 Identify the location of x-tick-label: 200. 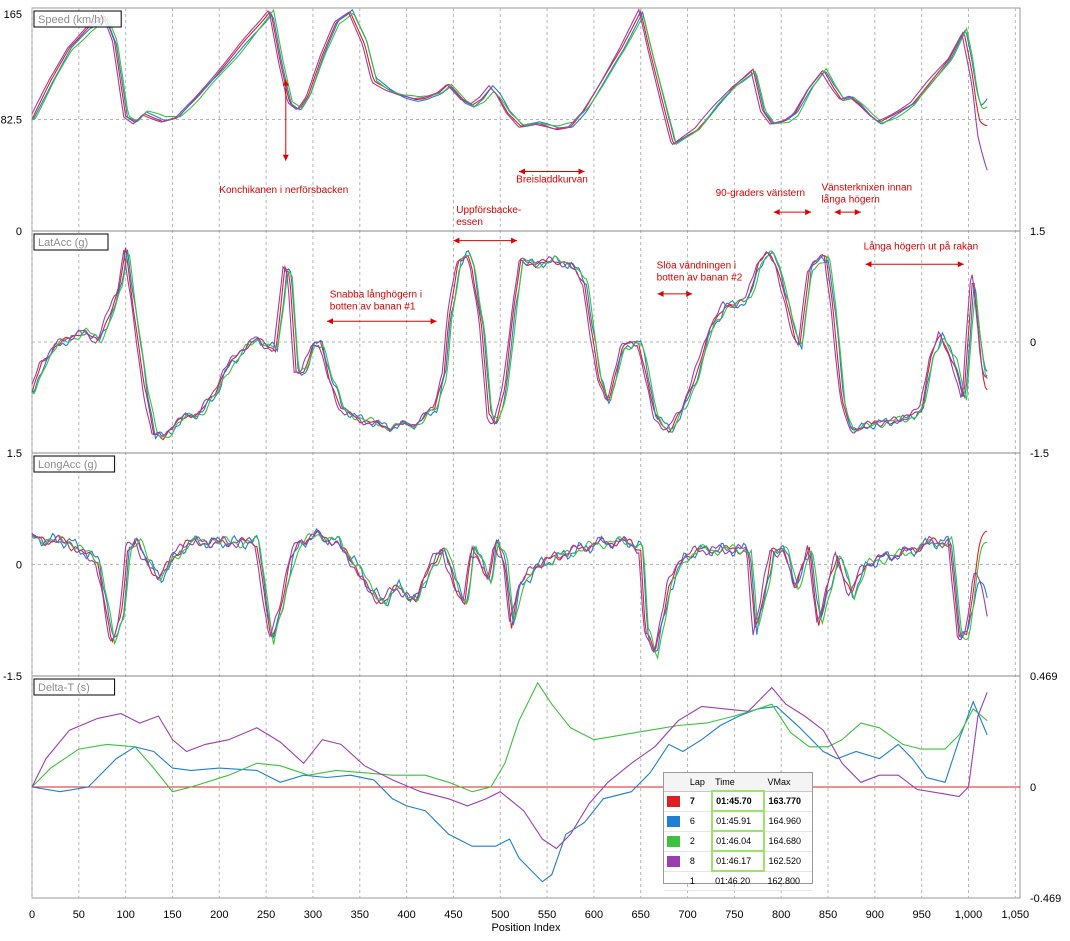
(219, 915).